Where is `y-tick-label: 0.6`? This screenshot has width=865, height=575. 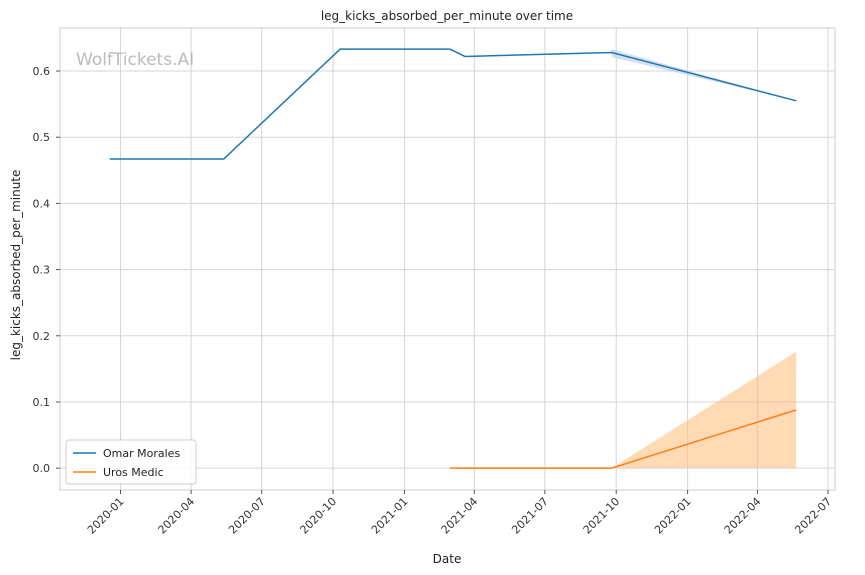 y-tick-label: 0.6 is located at coordinates (42, 71).